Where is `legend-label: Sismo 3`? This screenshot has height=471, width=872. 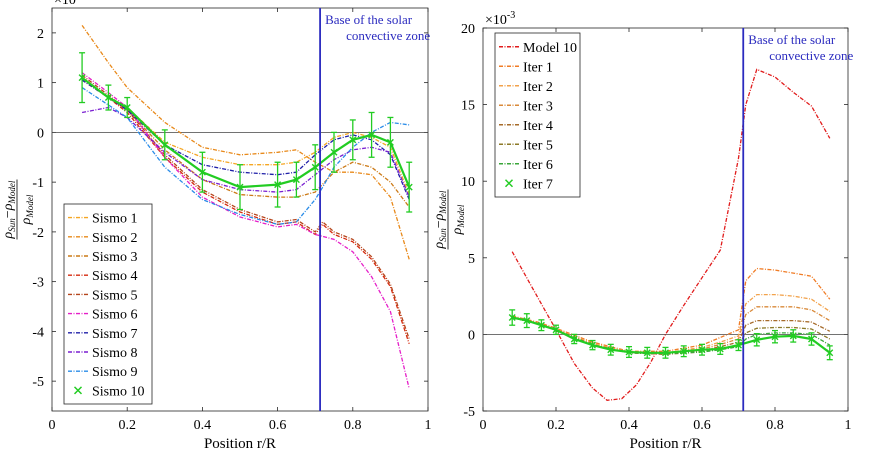
legend-label: Sismo 3 is located at coordinates (115, 257).